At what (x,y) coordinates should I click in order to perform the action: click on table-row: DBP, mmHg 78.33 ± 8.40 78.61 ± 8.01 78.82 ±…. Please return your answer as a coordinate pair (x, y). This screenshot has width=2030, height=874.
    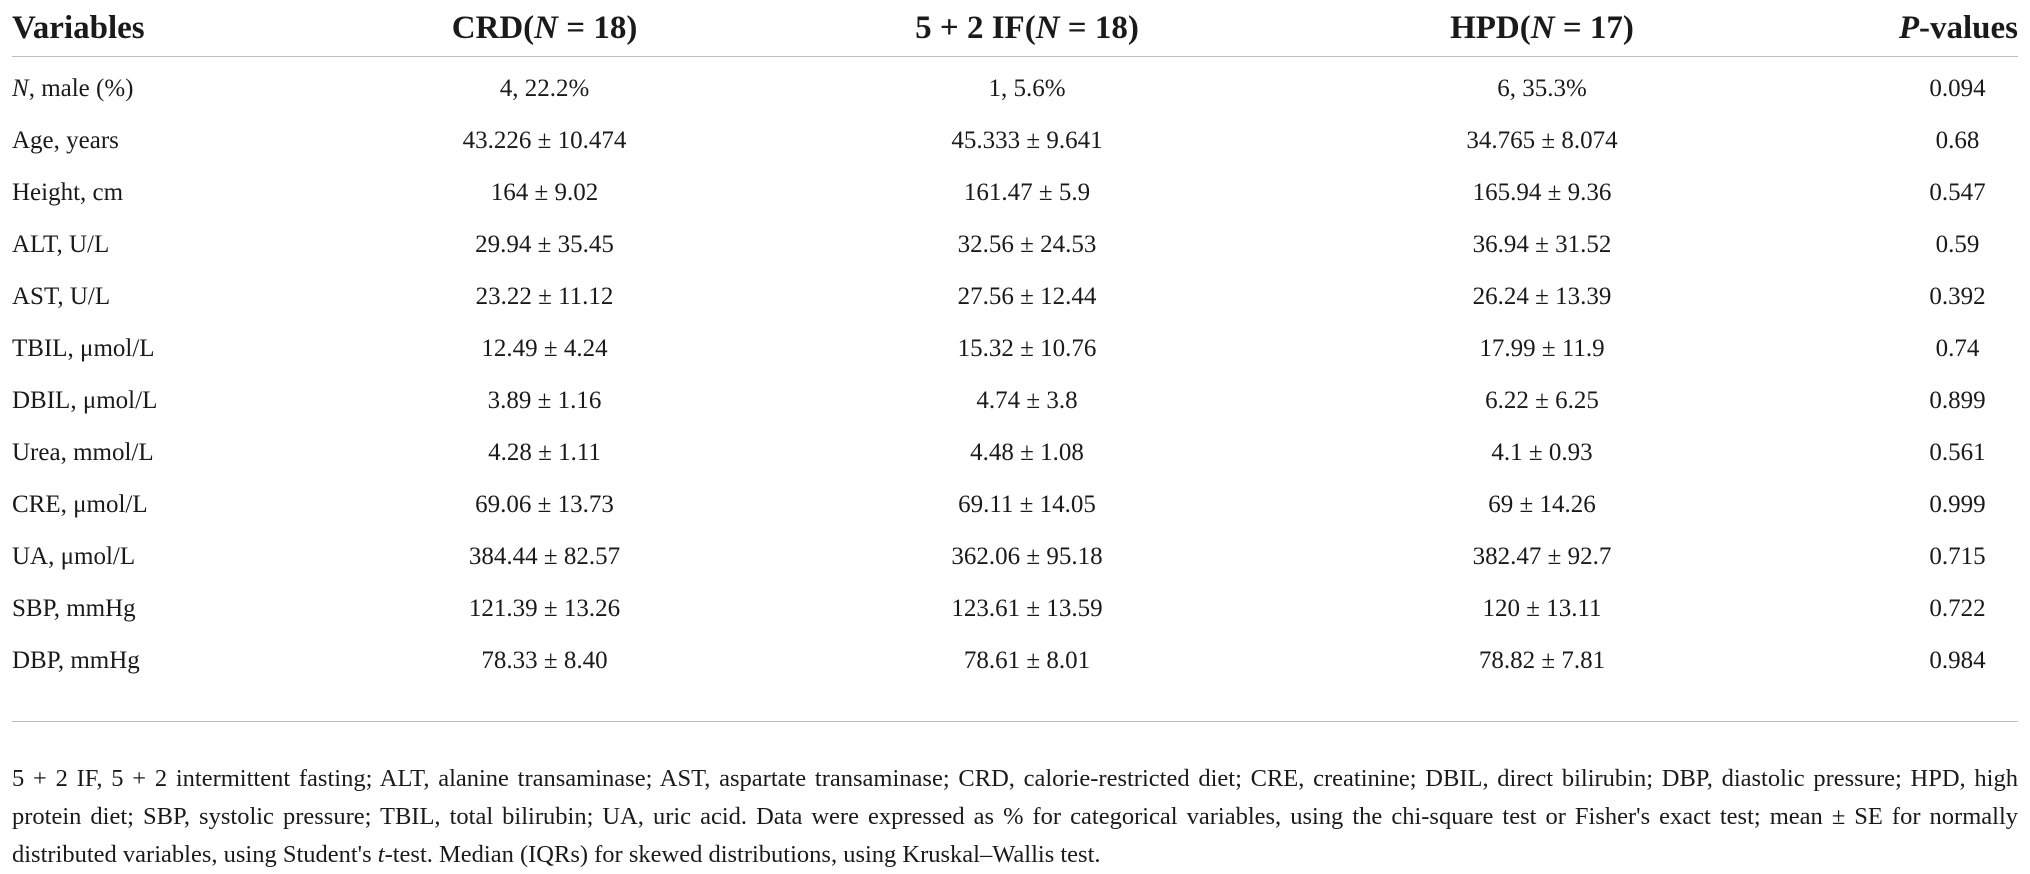
    Looking at the image, I should click on (1015, 661).